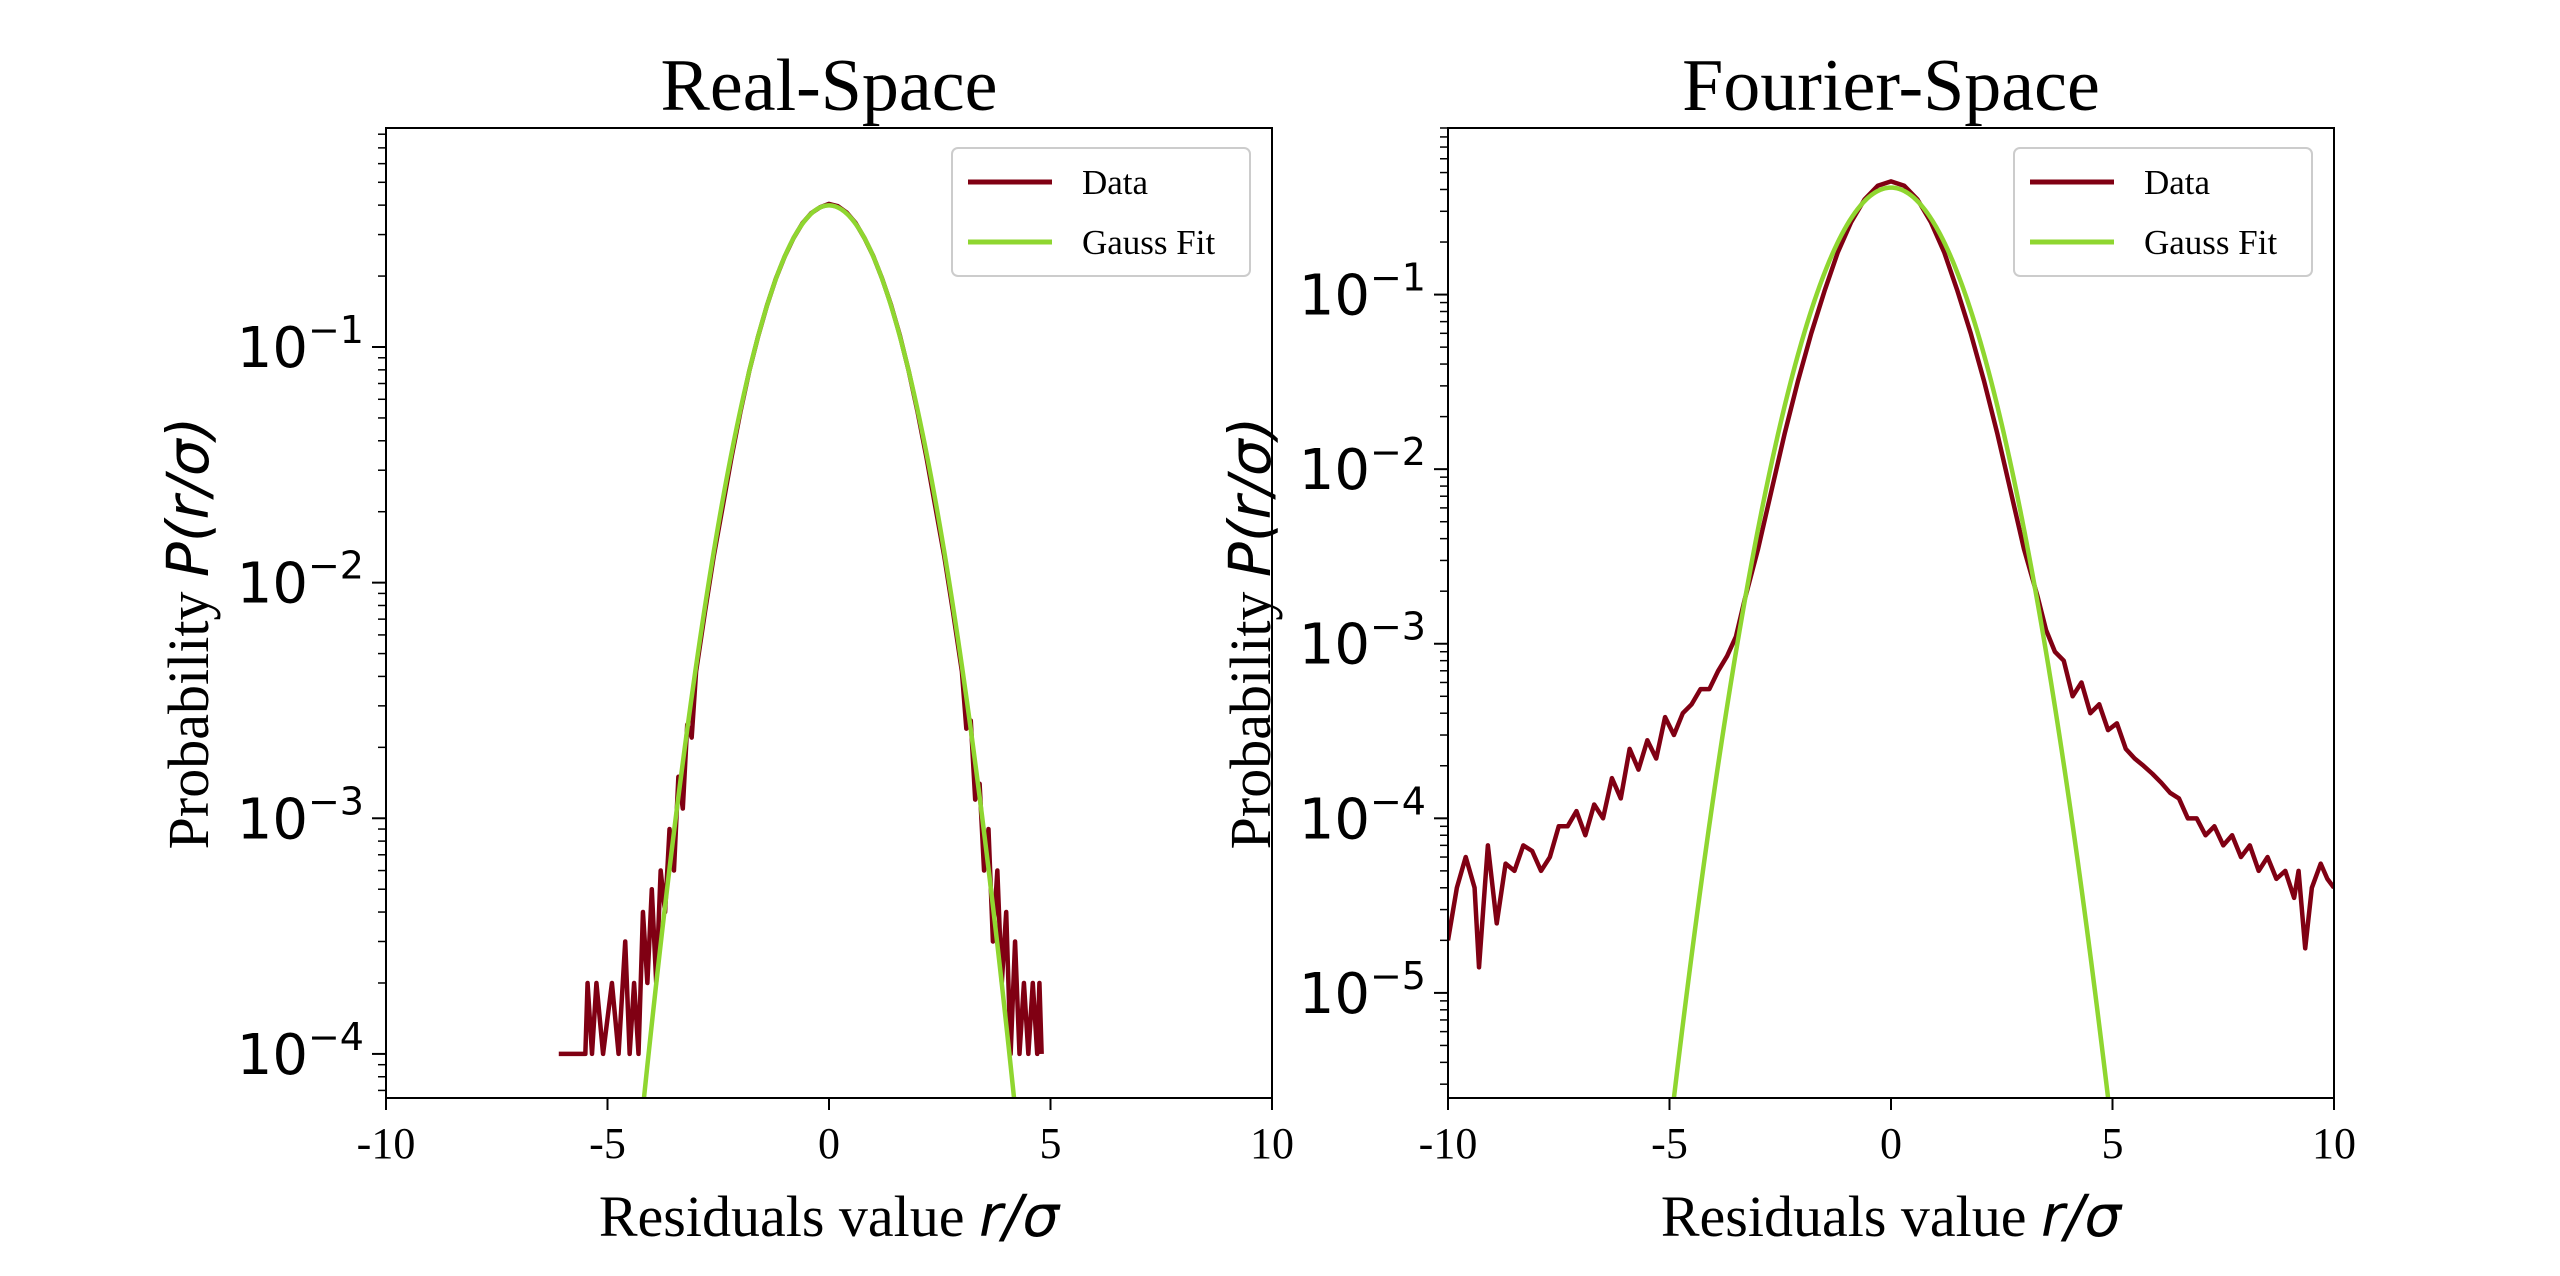 The height and width of the screenshot is (1276, 2560). I want to click on plot-area, so click(801, 649).